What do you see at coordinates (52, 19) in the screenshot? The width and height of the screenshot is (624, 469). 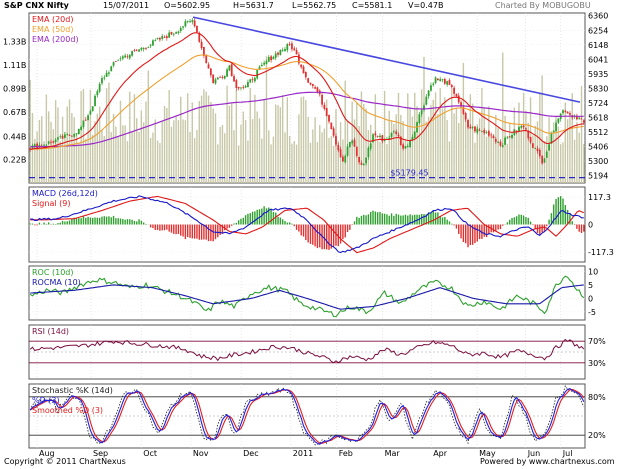 I see `legend-ema-20d-: EMA (20d)` at bounding box center [52, 19].